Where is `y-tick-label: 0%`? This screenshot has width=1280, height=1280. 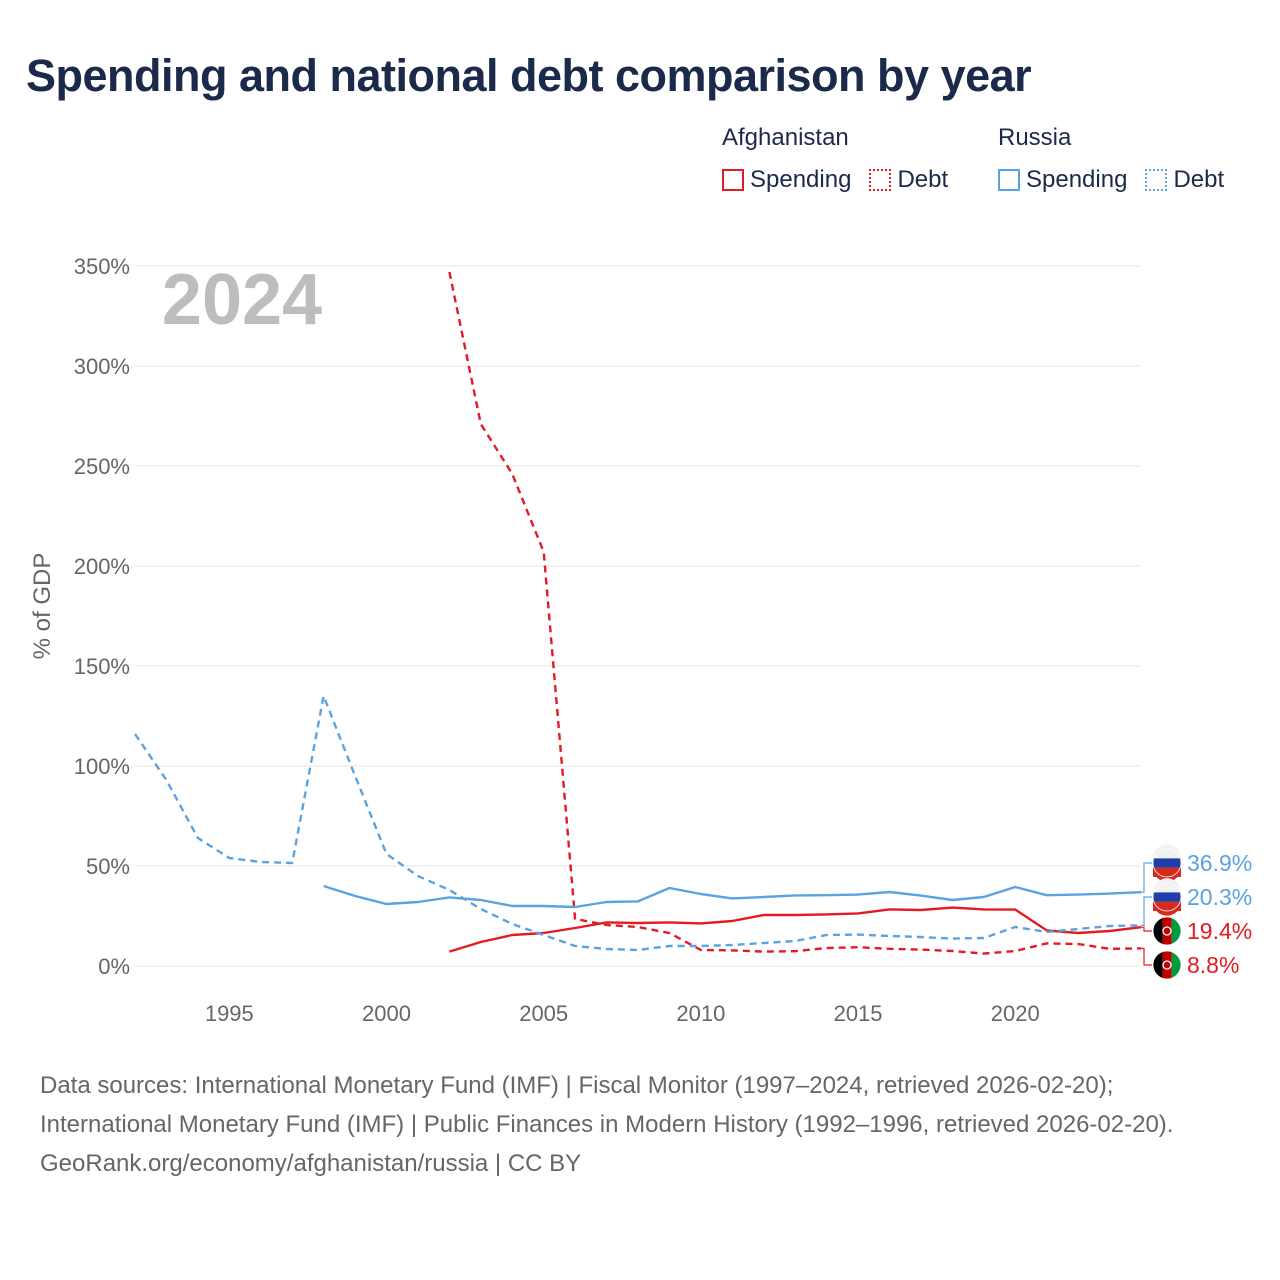 y-tick-label: 0% is located at coordinates (114, 966).